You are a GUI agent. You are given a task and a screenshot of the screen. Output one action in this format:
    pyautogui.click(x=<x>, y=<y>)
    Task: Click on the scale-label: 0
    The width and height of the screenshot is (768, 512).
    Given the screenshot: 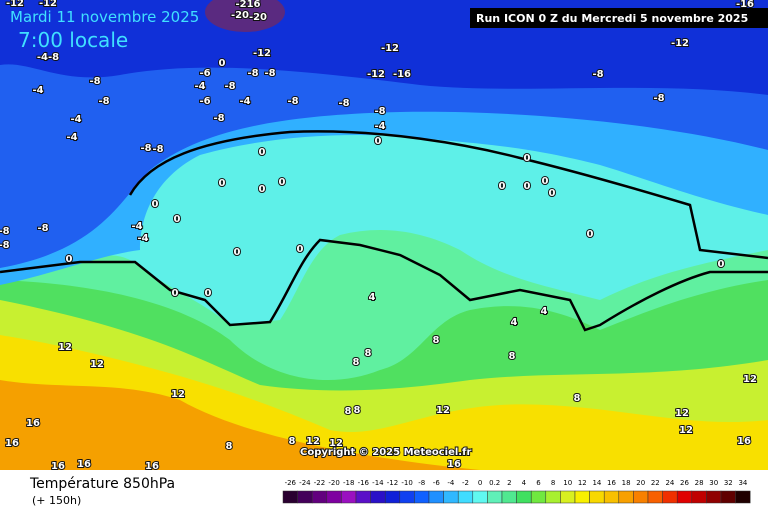 What is the action you would take?
    pyautogui.click(x=480, y=483)
    